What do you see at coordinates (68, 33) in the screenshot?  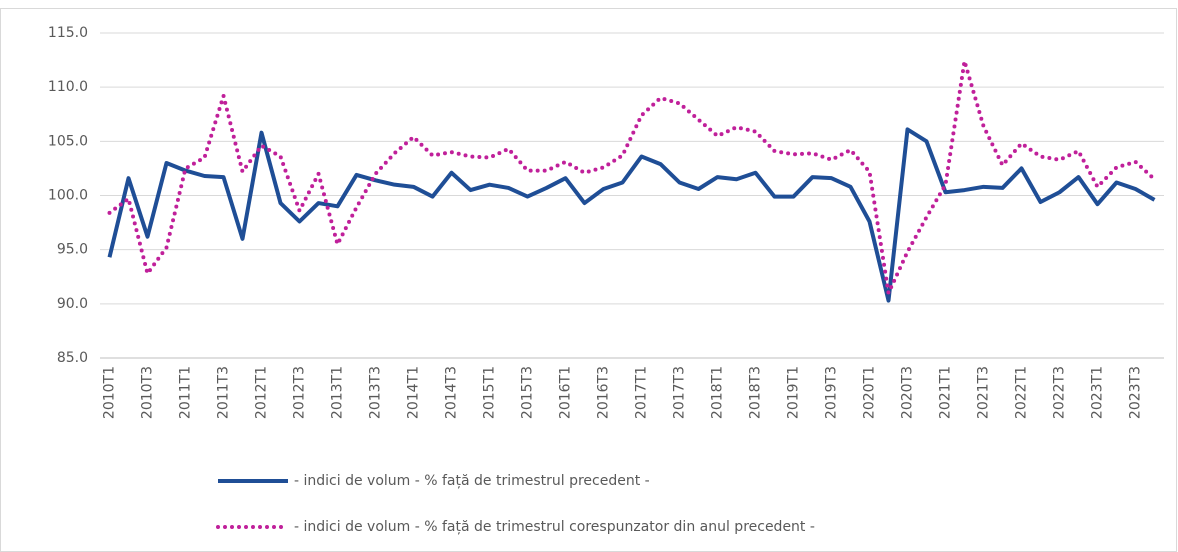 I see `y-tick-label: 115.0` at bounding box center [68, 33].